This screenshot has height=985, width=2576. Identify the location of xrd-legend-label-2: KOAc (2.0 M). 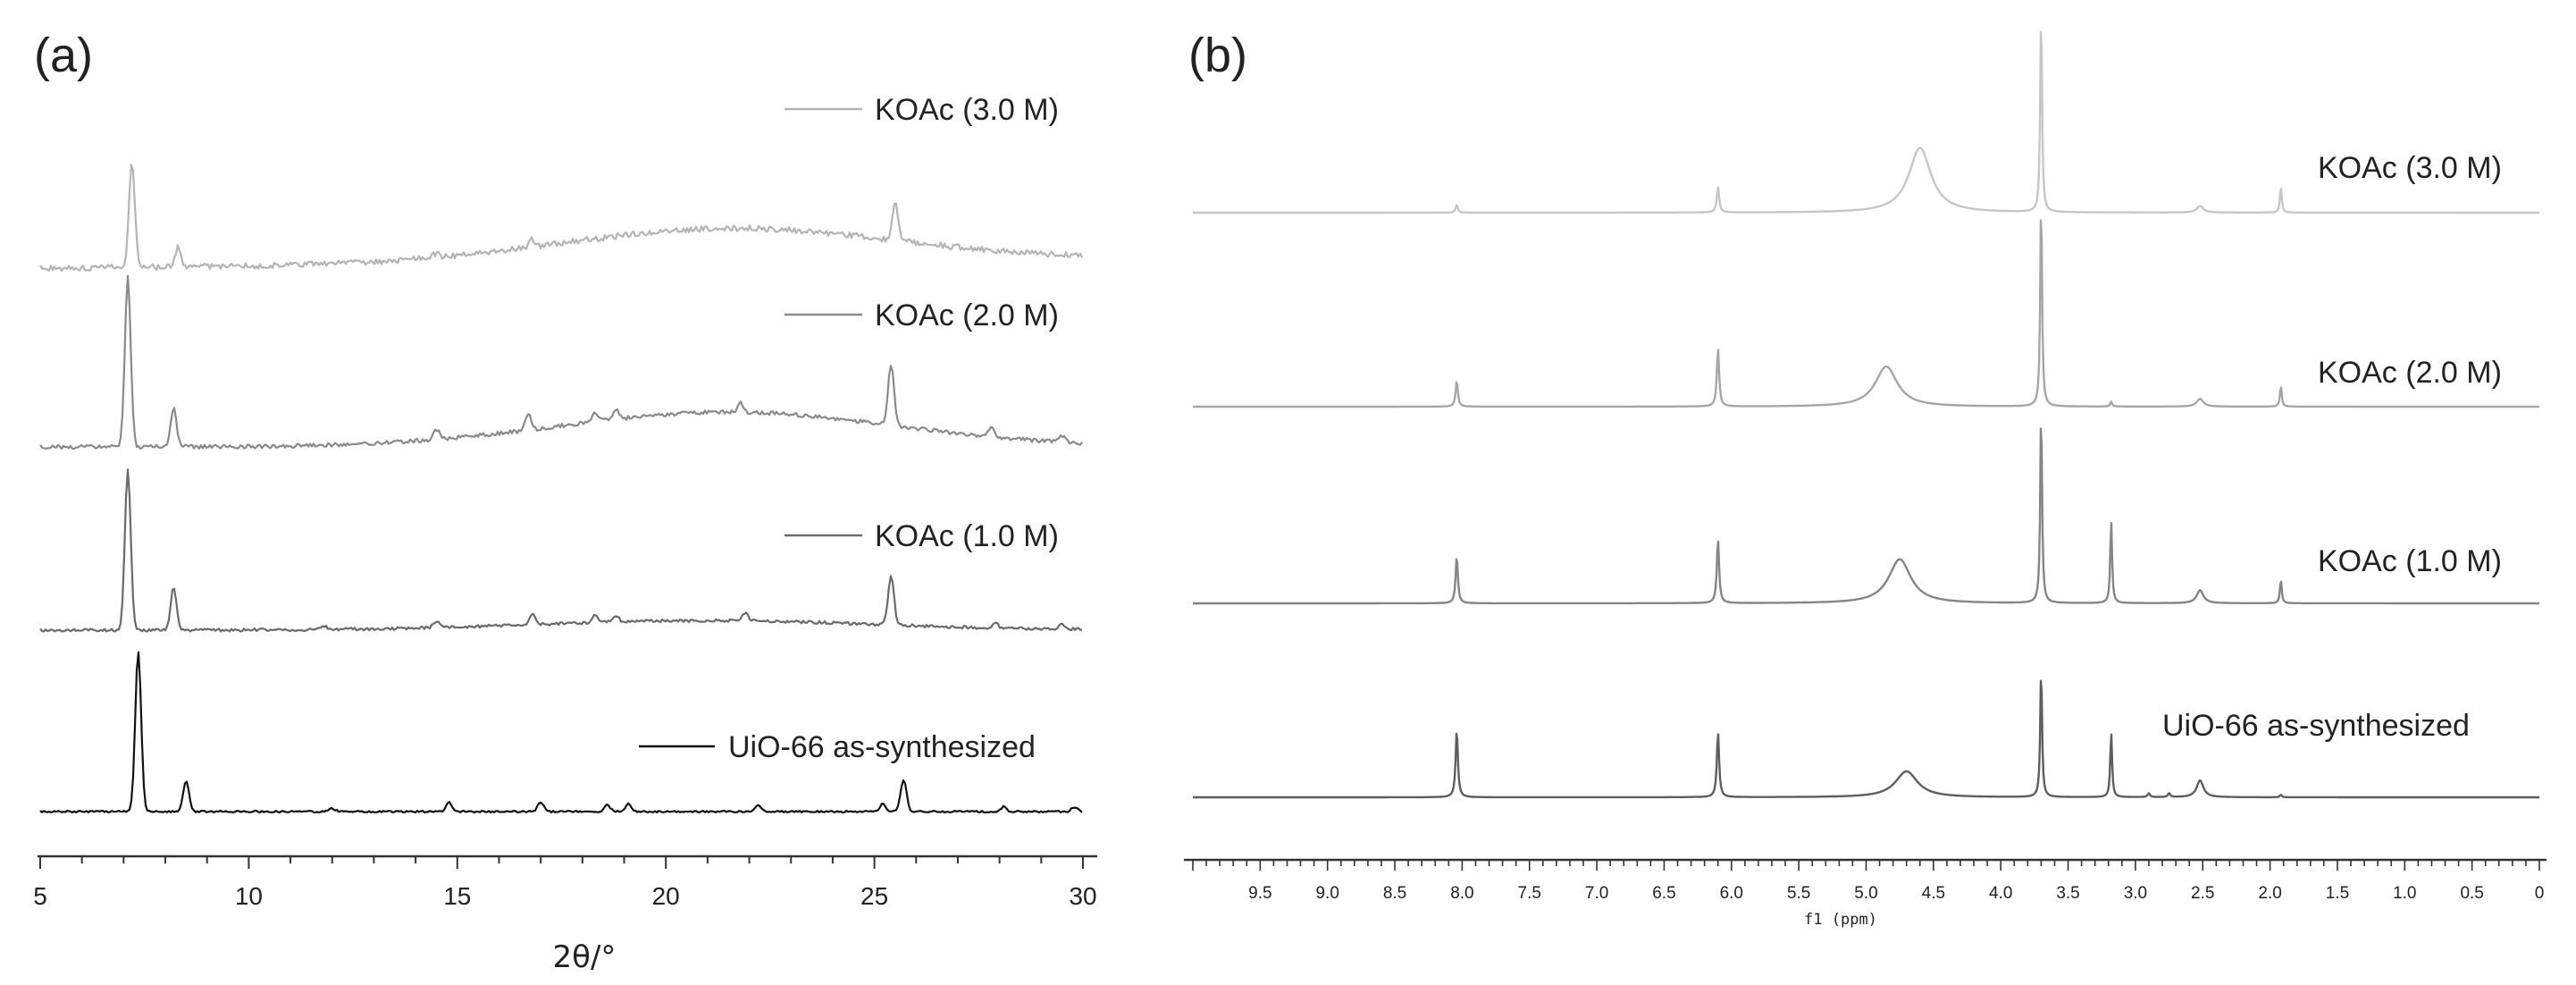
(967, 316).